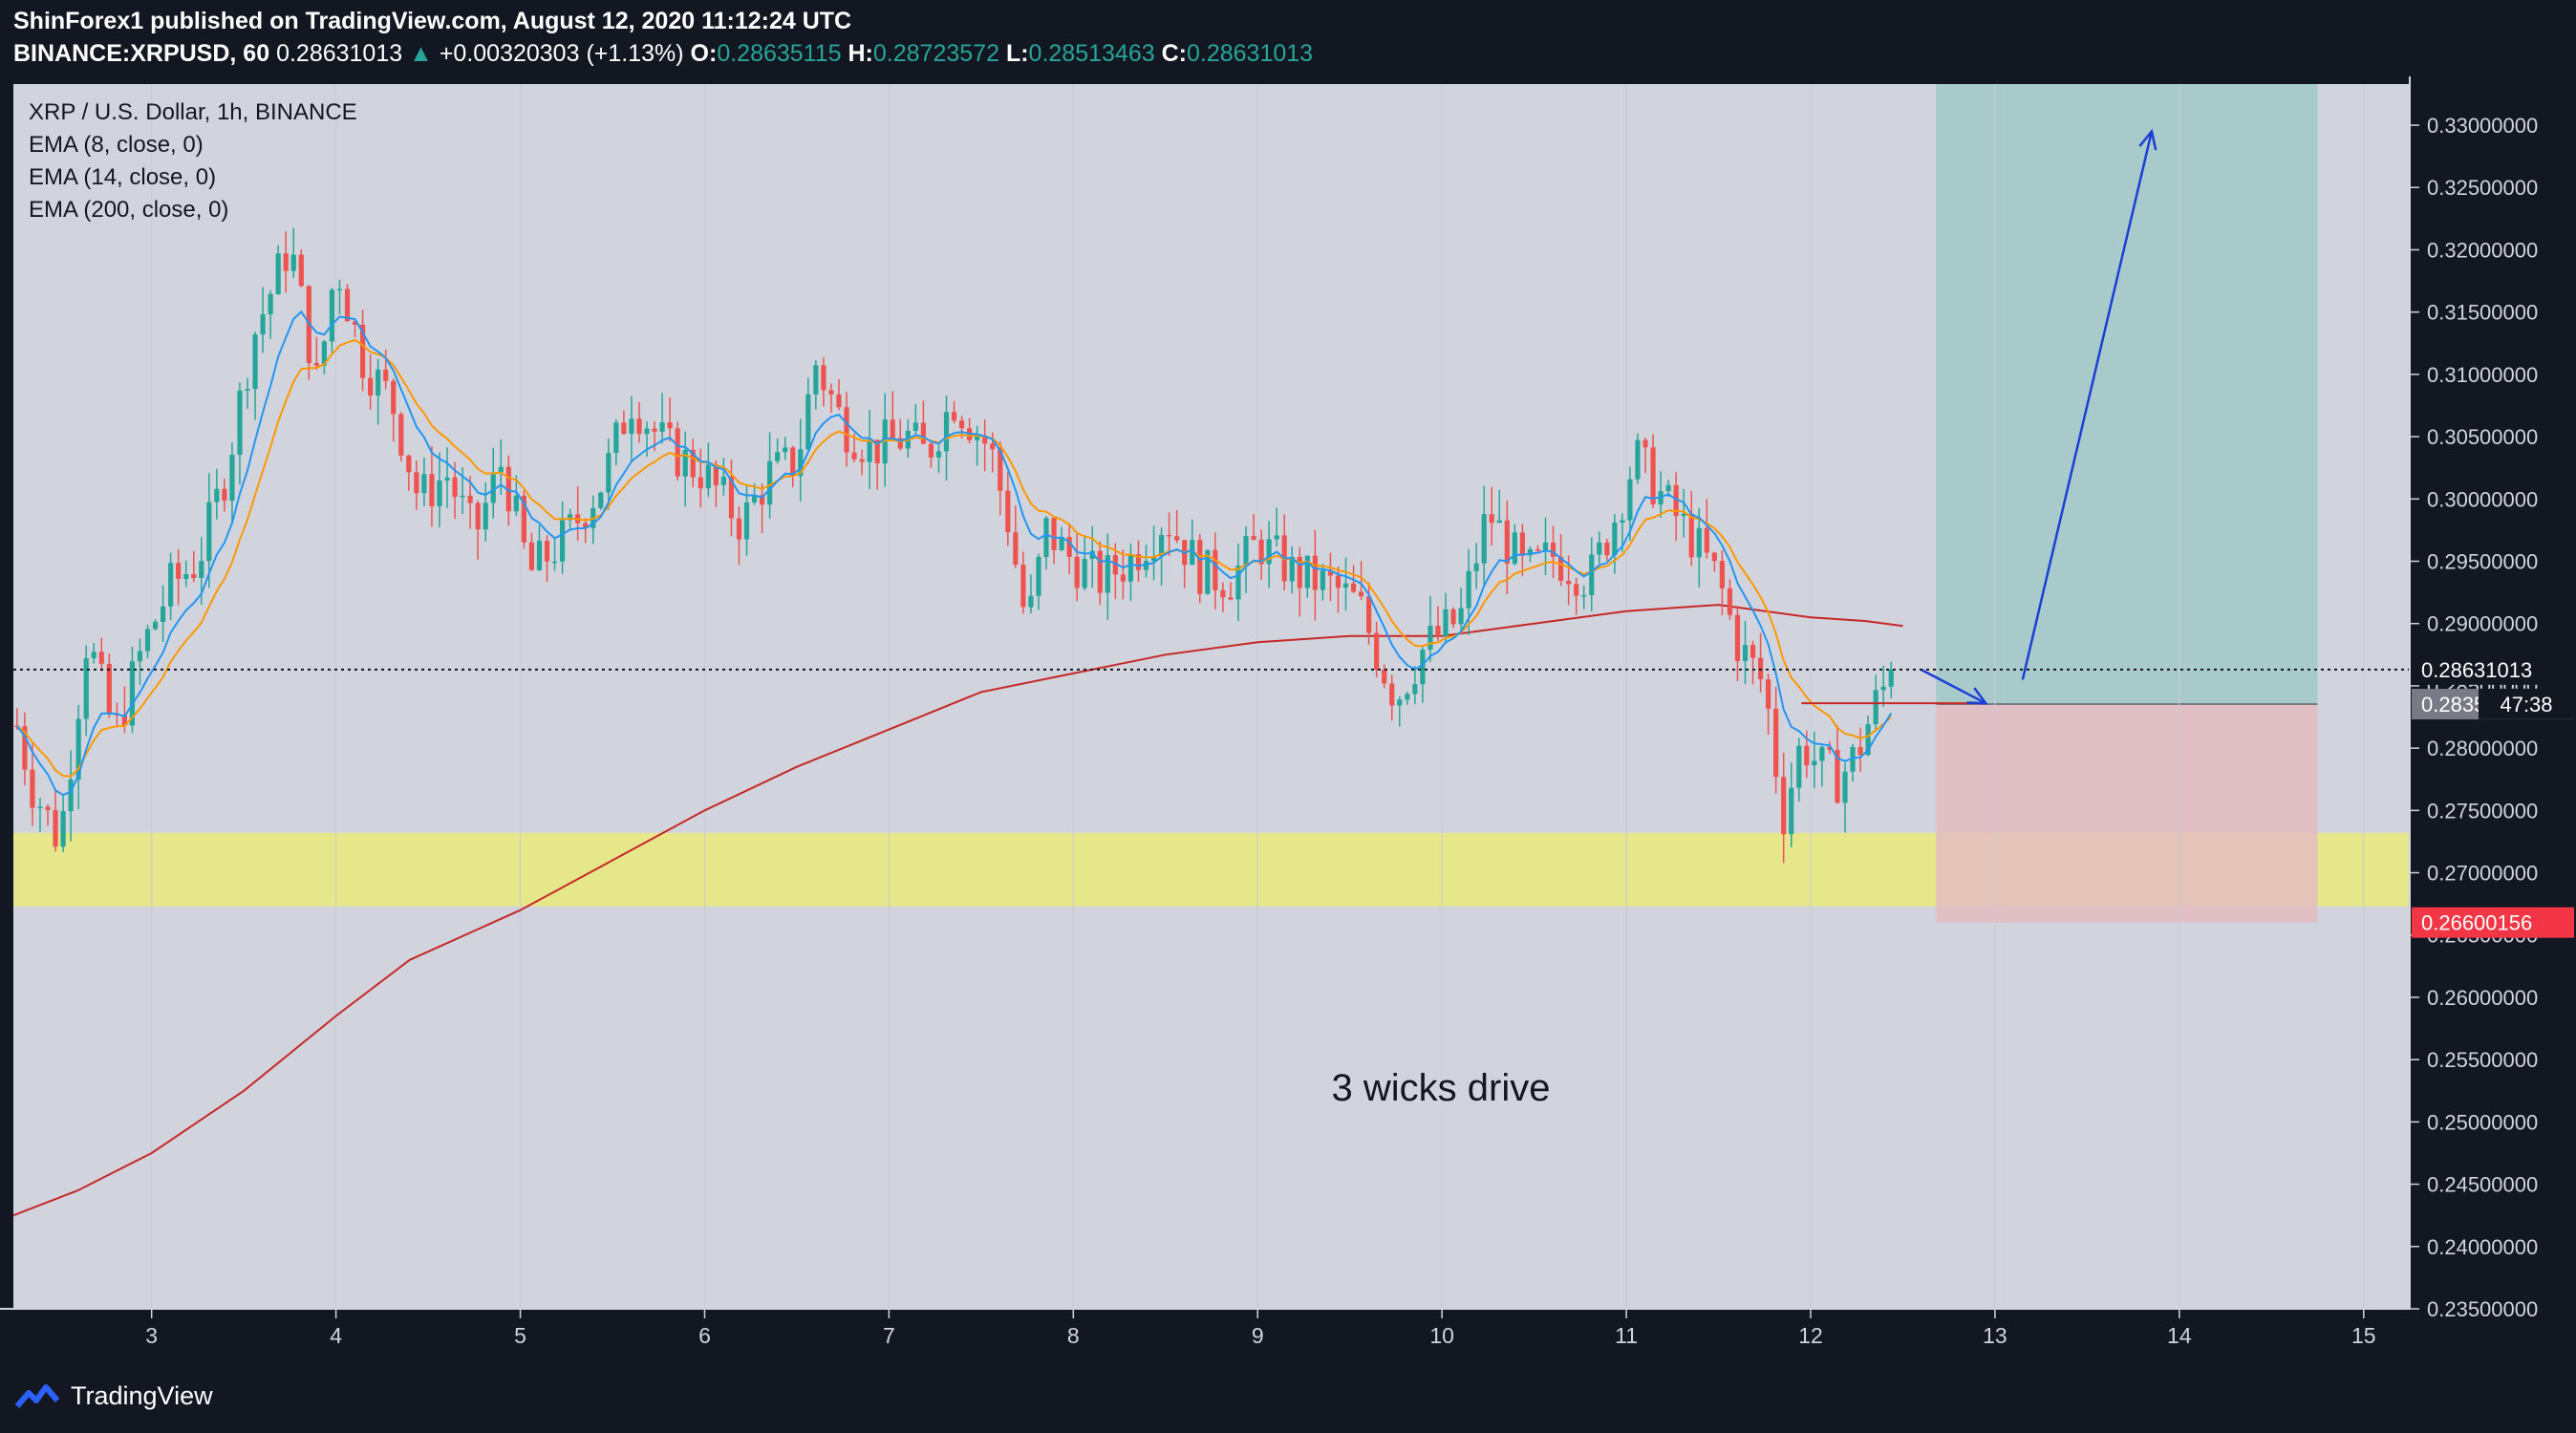  I want to click on price-label-box, so click(2493, 669).